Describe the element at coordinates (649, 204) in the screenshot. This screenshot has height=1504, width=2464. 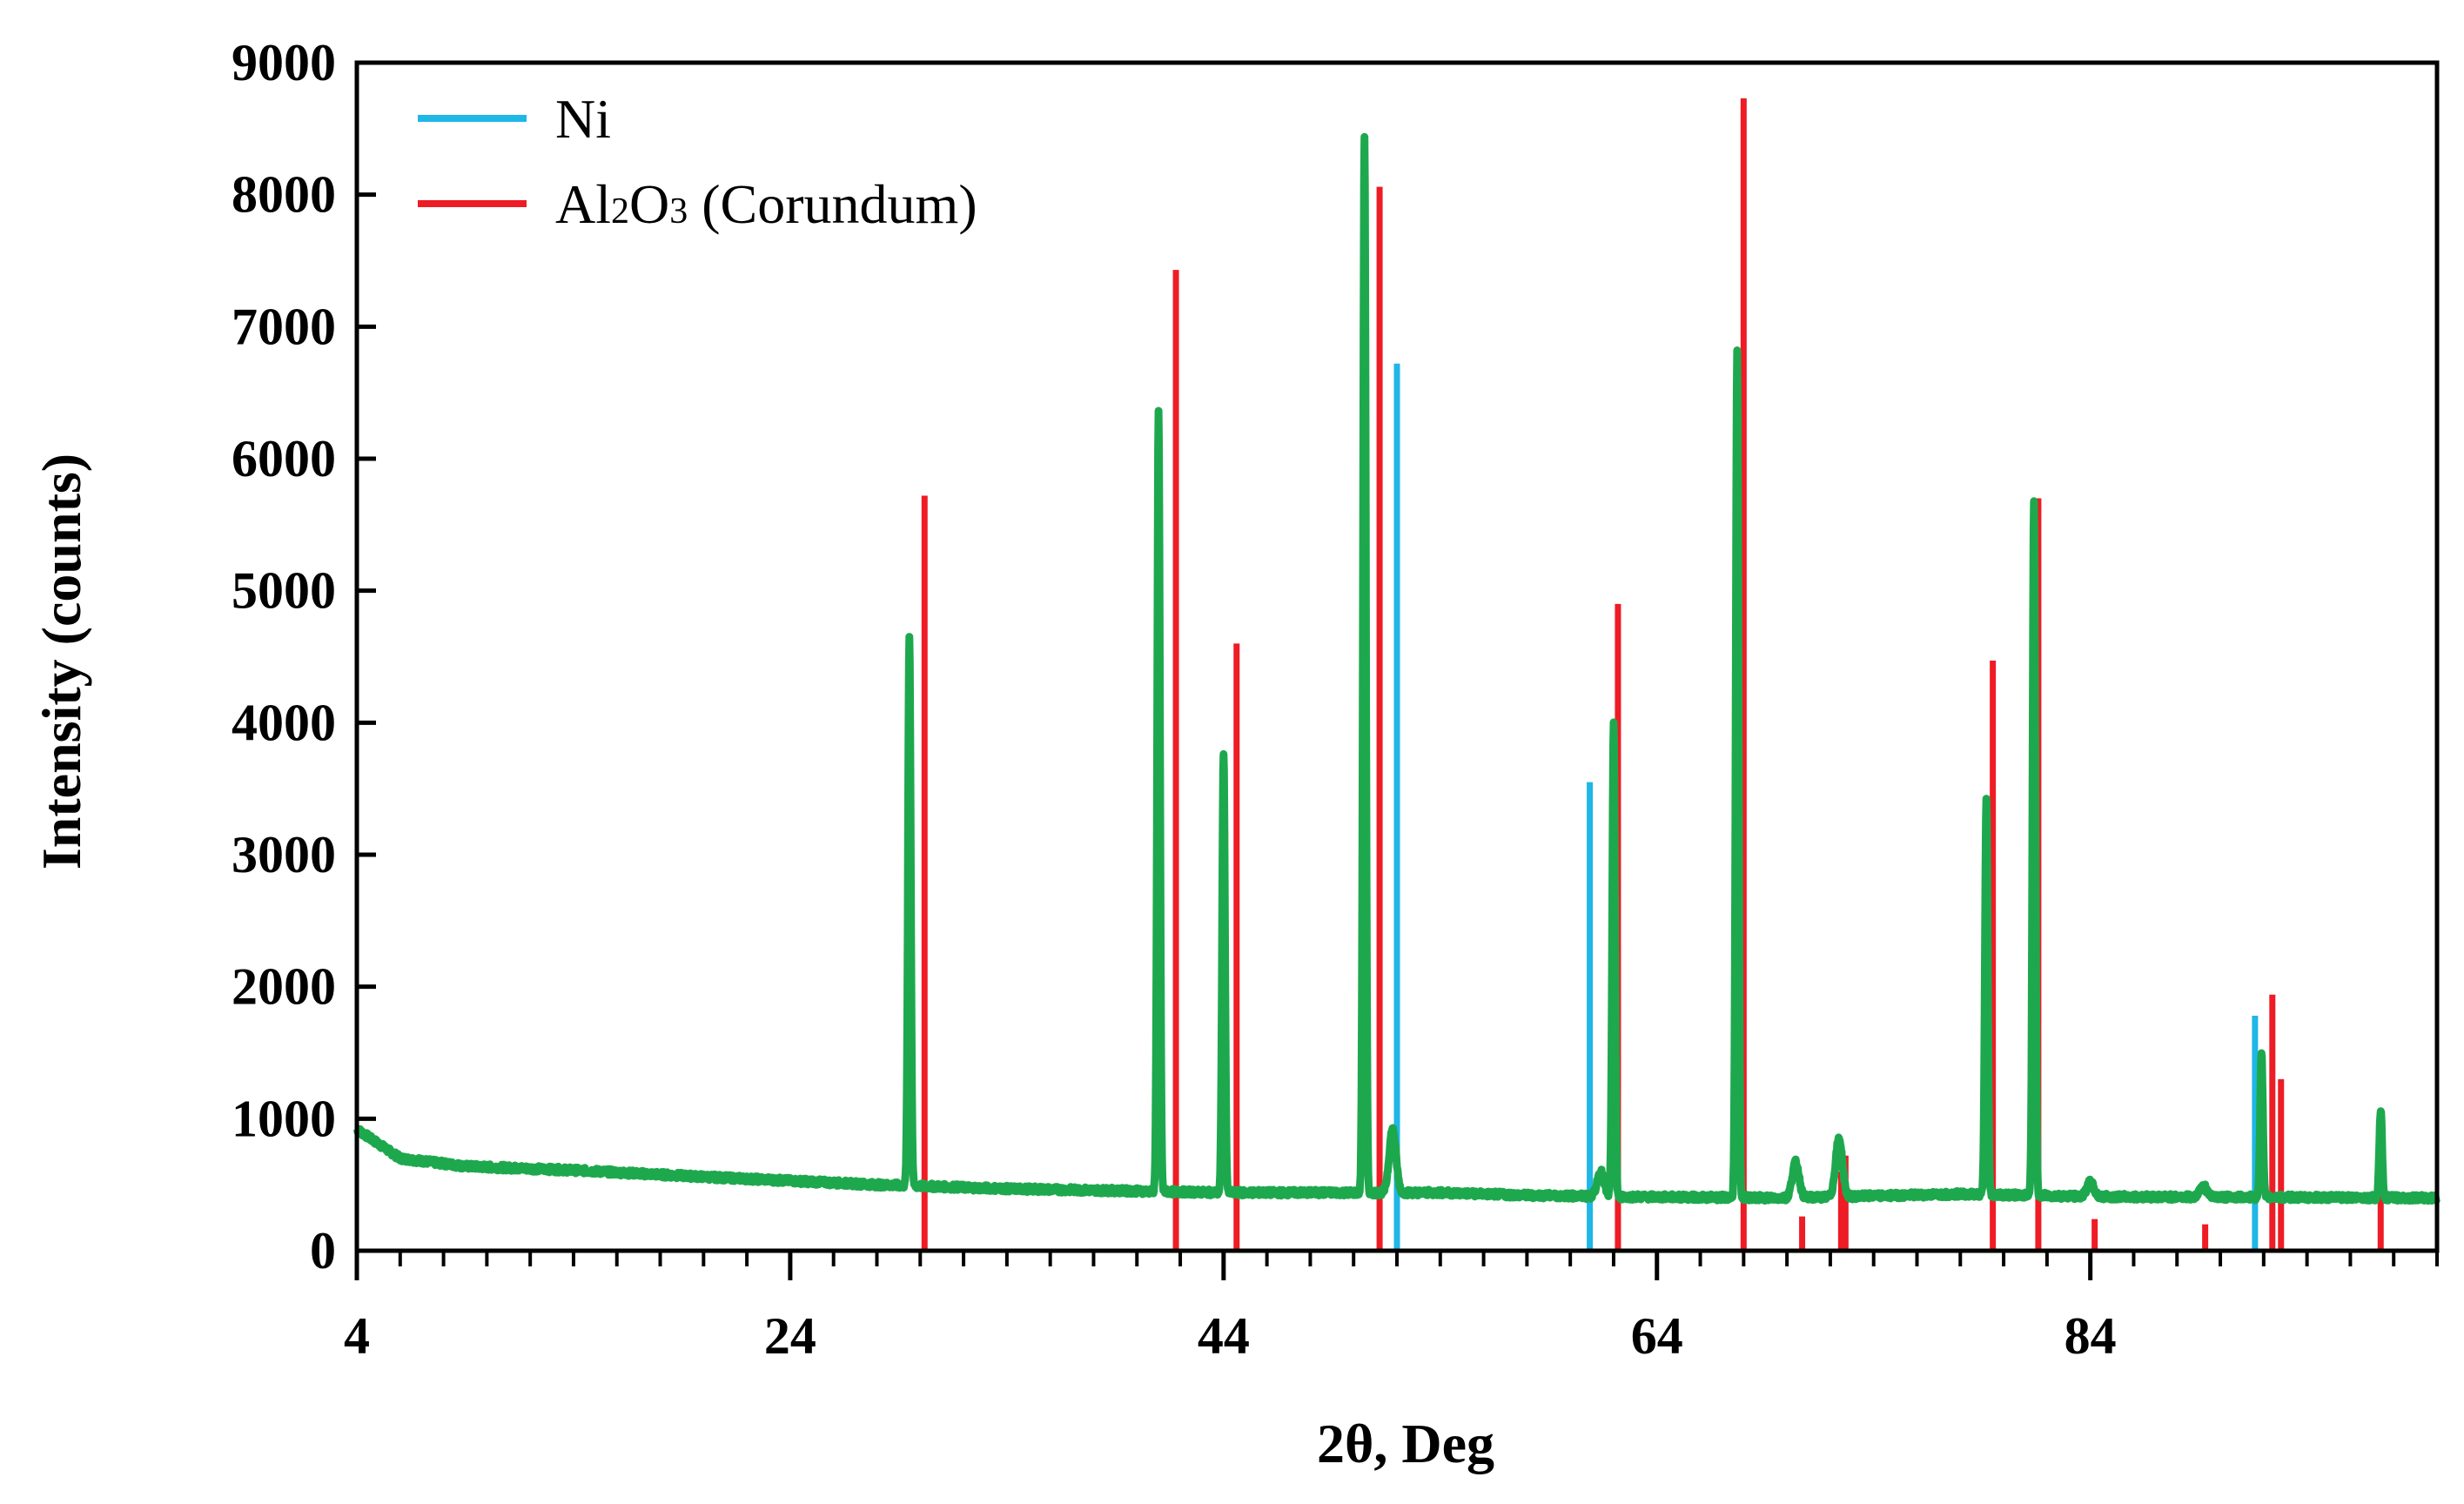
I see `legend-al2o3-part-o: O` at that location.